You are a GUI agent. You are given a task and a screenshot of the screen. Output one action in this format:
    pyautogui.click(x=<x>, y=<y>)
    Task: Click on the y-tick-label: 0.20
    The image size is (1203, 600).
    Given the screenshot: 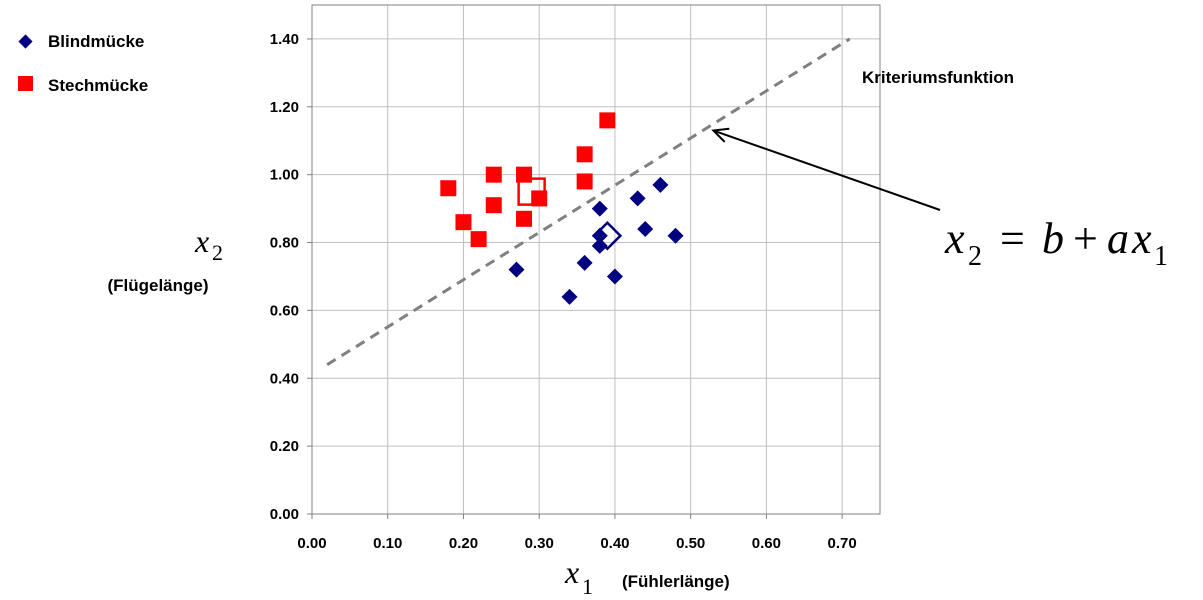 What is the action you would take?
    pyautogui.click(x=284, y=446)
    